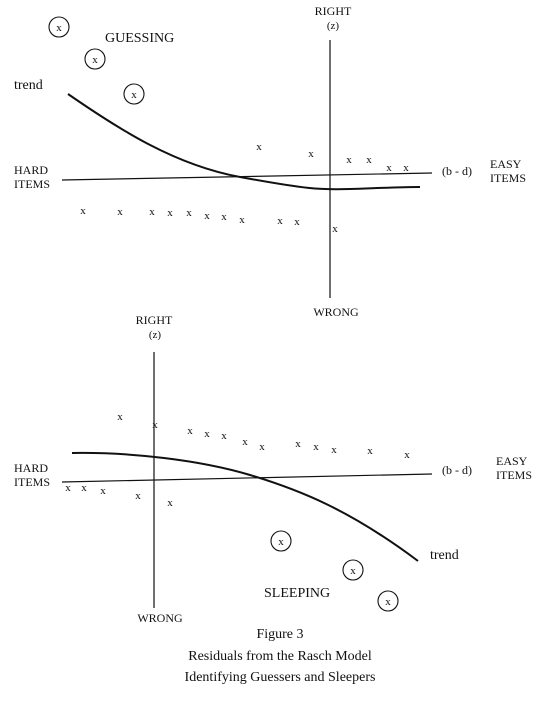 The image size is (560, 702). Describe the element at coordinates (247, 478) in the screenshot. I see `bottom-horizontal-axis` at that location.